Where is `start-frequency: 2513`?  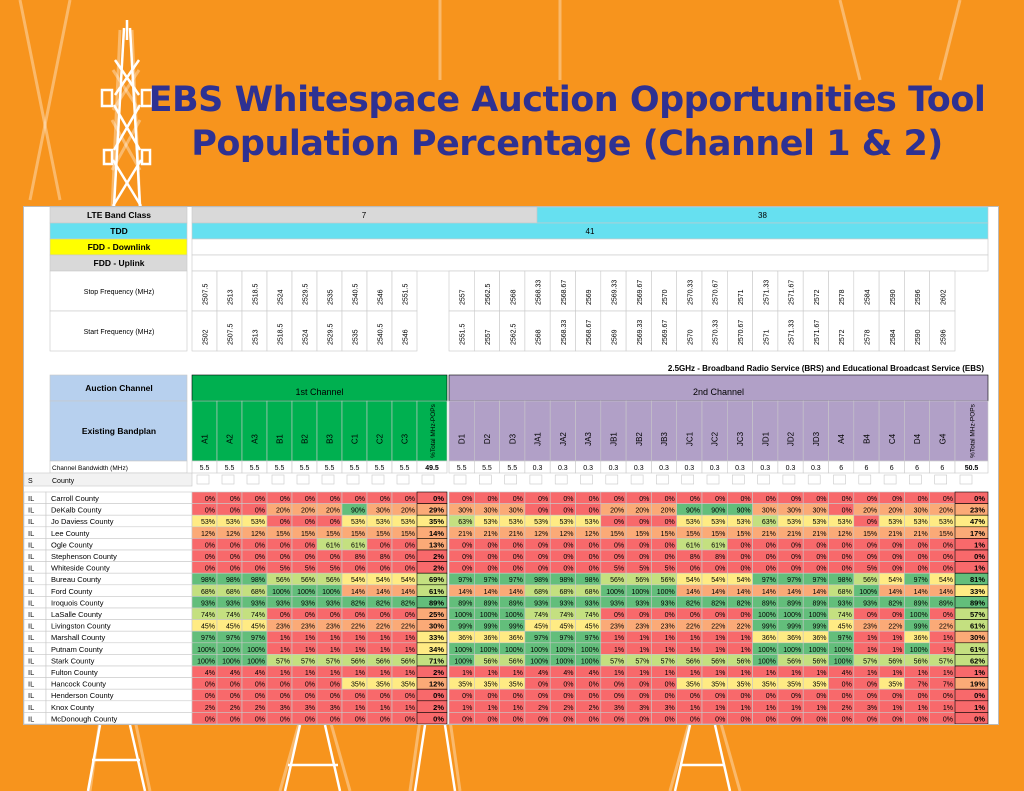 start-frequency: 2513 is located at coordinates (256, 337).